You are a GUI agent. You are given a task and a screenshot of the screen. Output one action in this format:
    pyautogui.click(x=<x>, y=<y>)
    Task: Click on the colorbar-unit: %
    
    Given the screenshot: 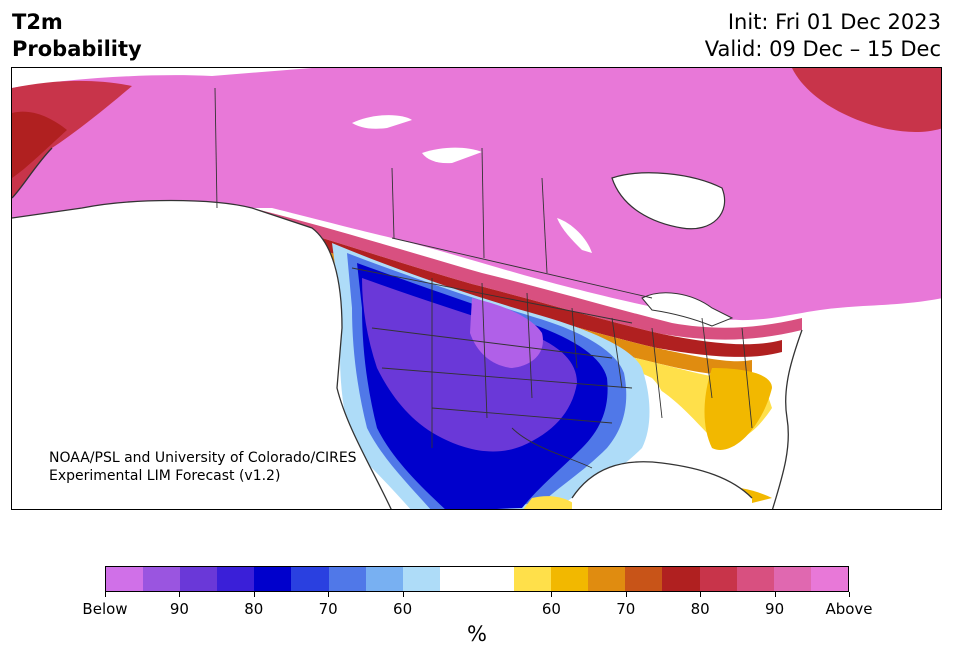 What is the action you would take?
    pyautogui.click(x=477, y=634)
    